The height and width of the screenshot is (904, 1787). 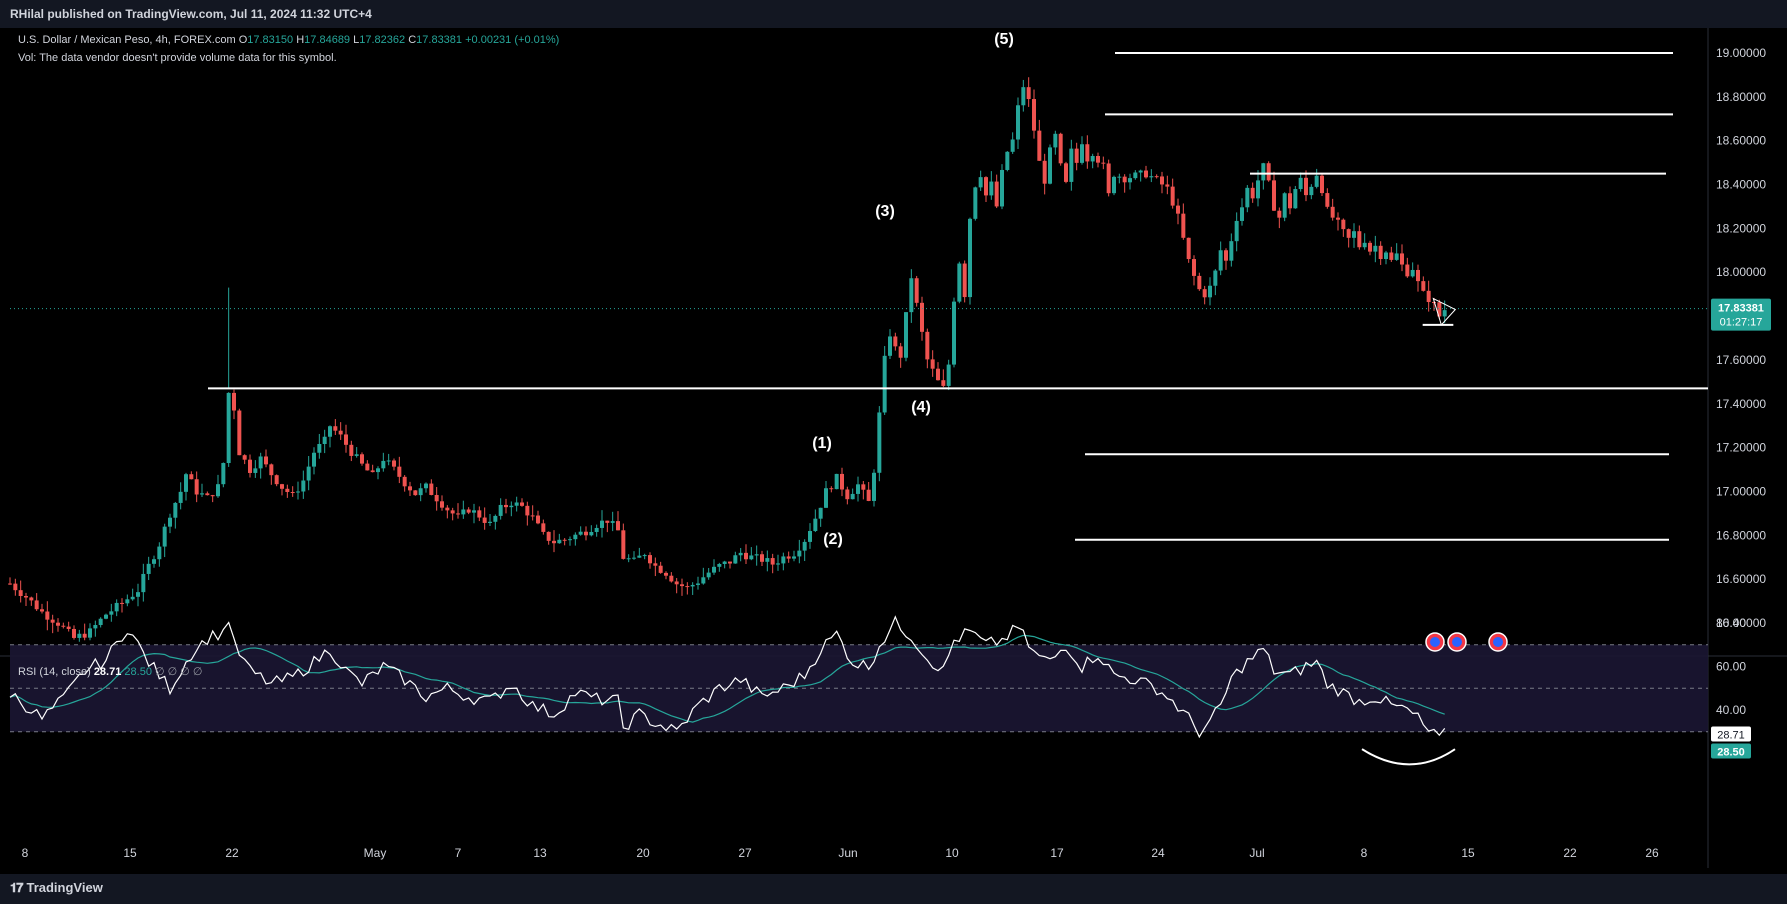 What do you see at coordinates (232, 853) in the screenshot?
I see `time-tick-label: 22` at bounding box center [232, 853].